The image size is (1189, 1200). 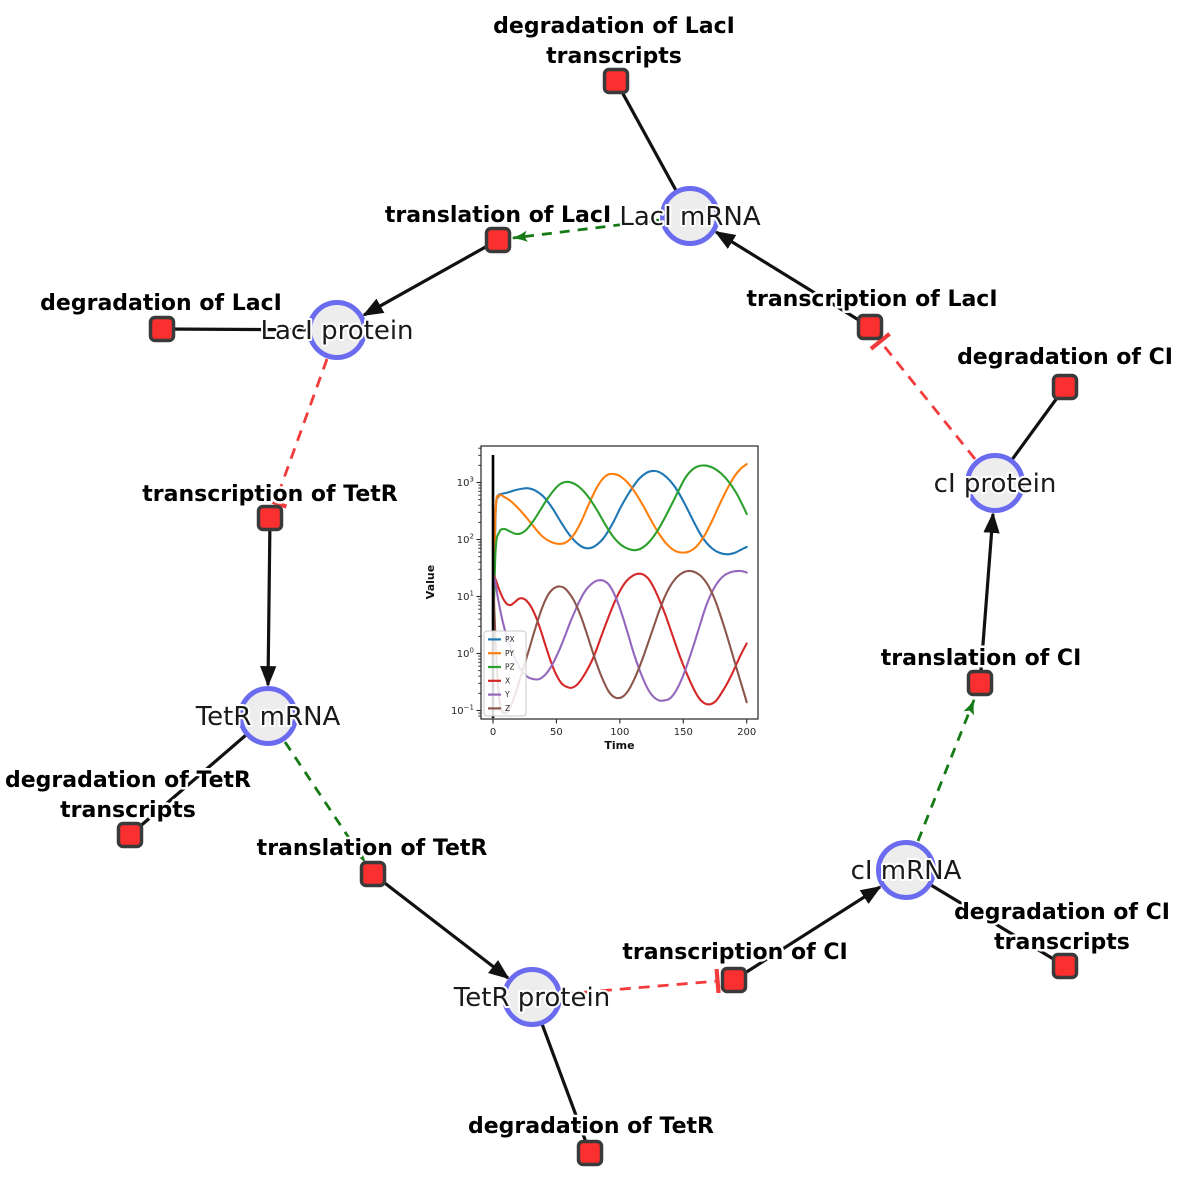 I want to click on reaction-node-transcription-ci, so click(x=734, y=980).